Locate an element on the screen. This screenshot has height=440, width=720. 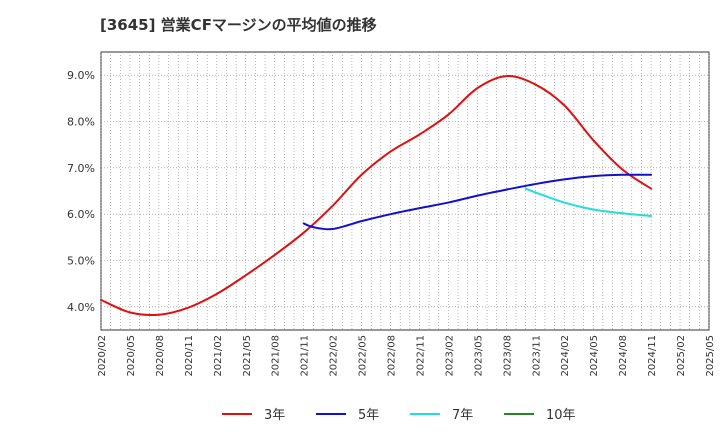
x-tick-label: 2023/05 is located at coordinates (478, 356).